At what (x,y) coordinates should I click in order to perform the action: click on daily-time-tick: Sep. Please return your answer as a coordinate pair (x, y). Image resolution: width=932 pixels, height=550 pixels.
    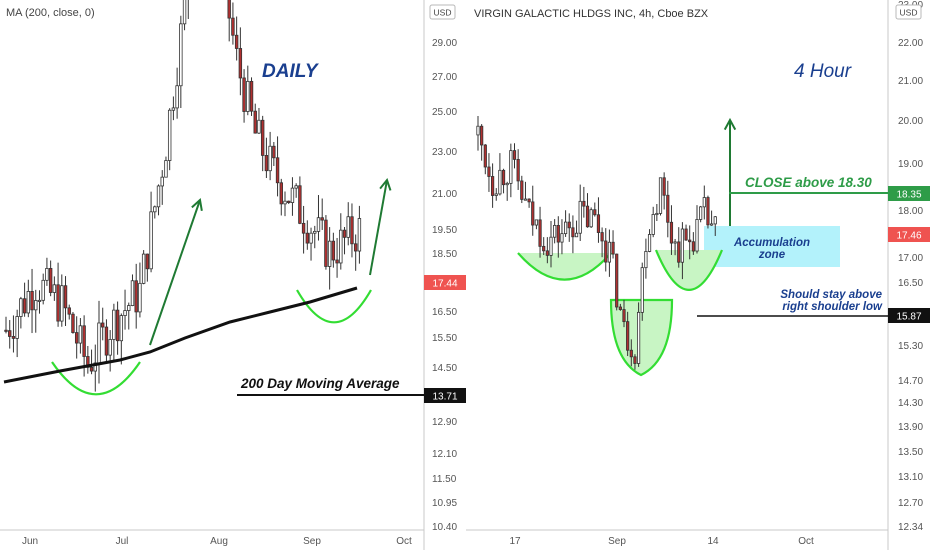
    Looking at the image, I should click on (312, 541).